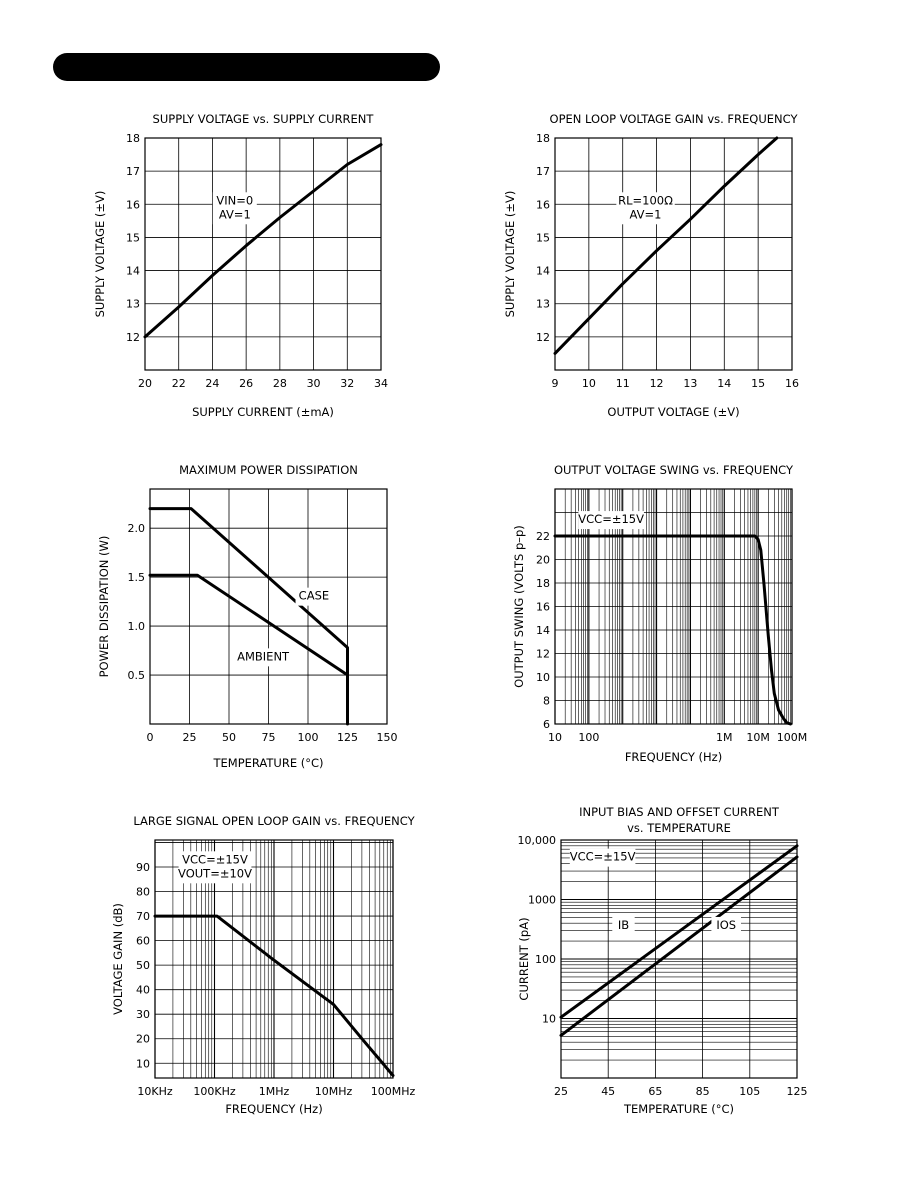  I want to click on x-tick-label: 25, so click(561, 1091).